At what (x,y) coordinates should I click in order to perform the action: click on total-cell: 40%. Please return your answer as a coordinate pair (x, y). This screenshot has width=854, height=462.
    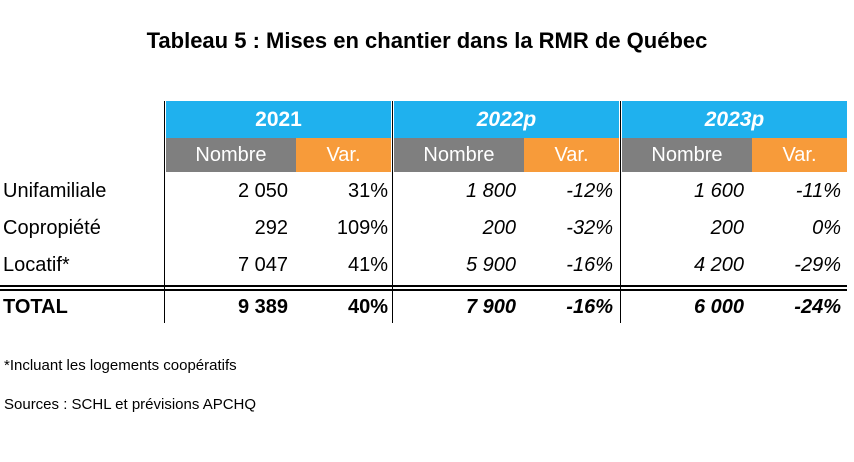
    Looking at the image, I should click on (367, 307).